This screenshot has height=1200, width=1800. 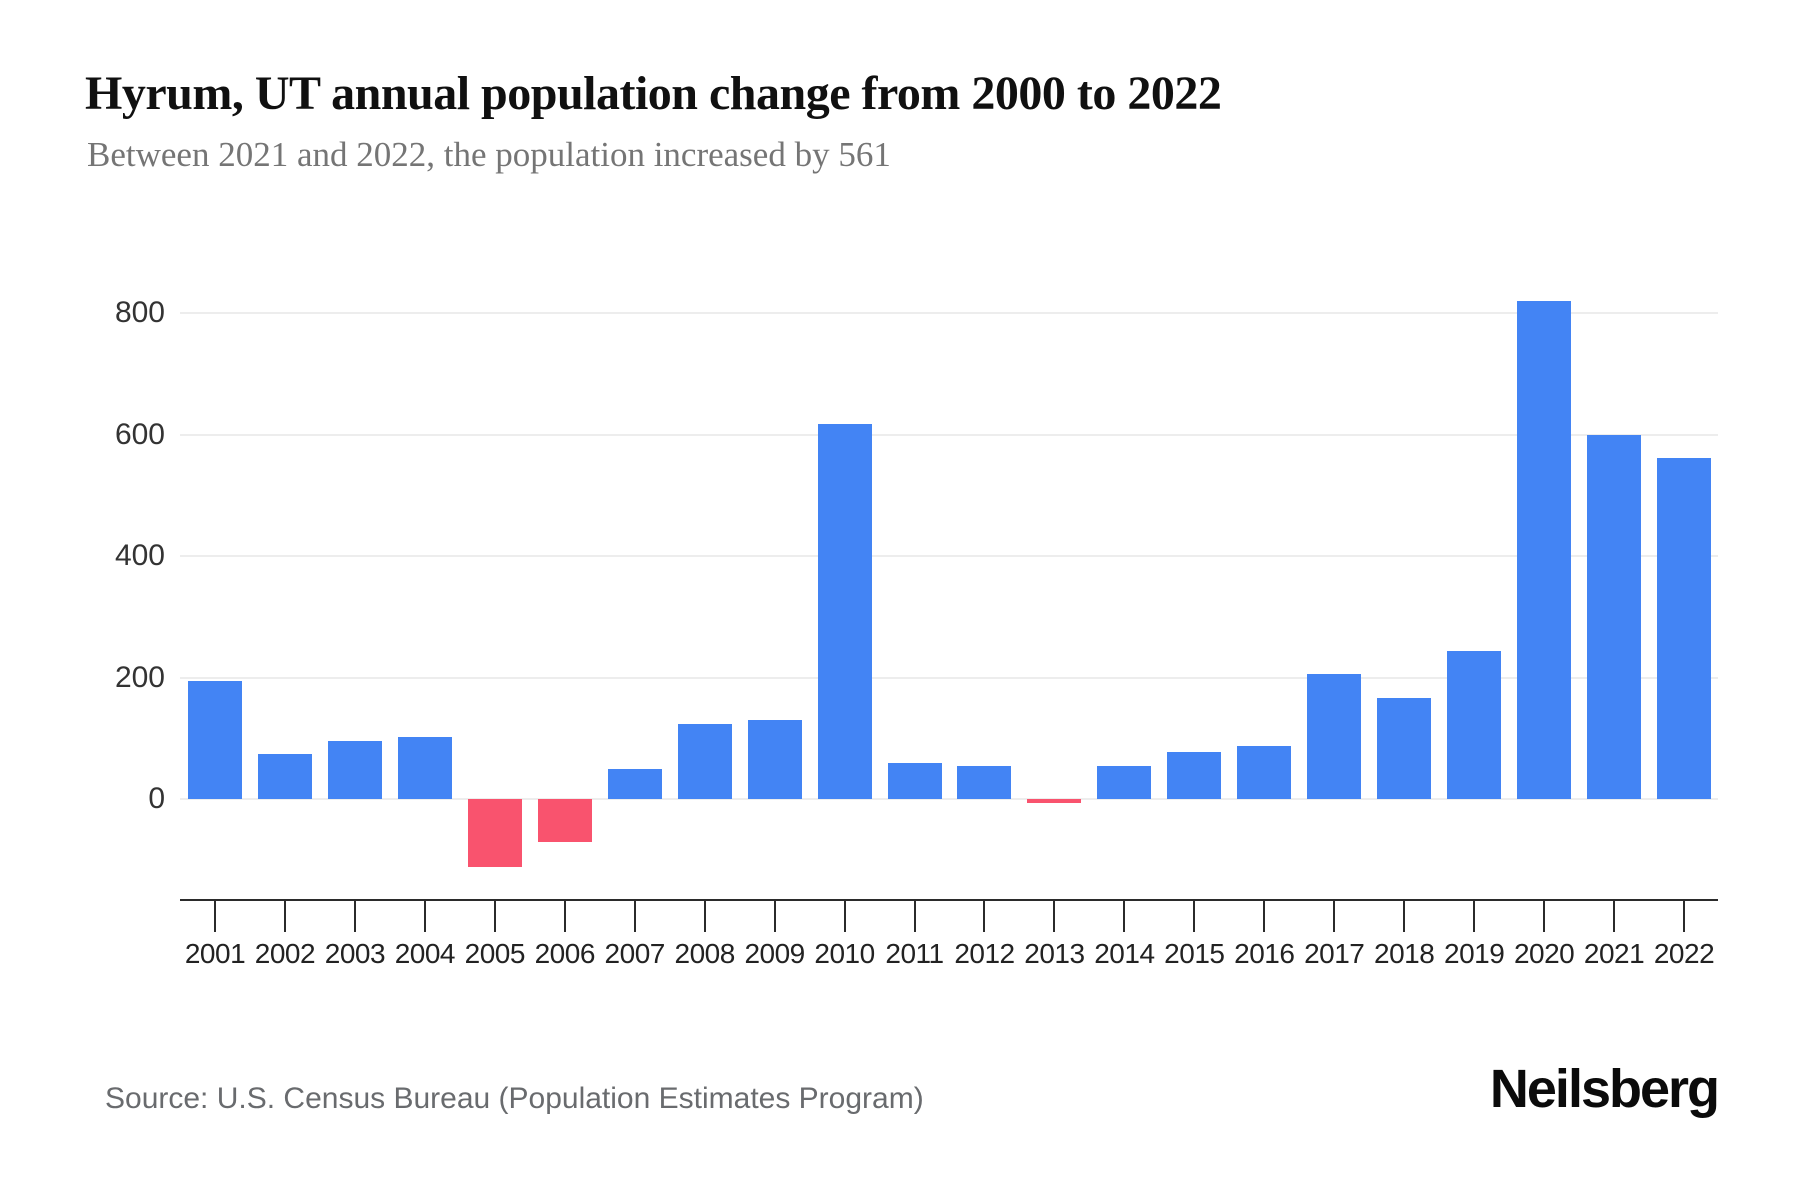 I want to click on x-axis-label-2009: 2009, so click(x=774, y=953).